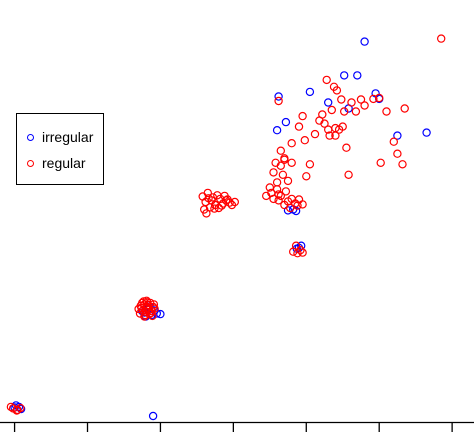  I want to click on legend-marker-regular, so click(30, 163).